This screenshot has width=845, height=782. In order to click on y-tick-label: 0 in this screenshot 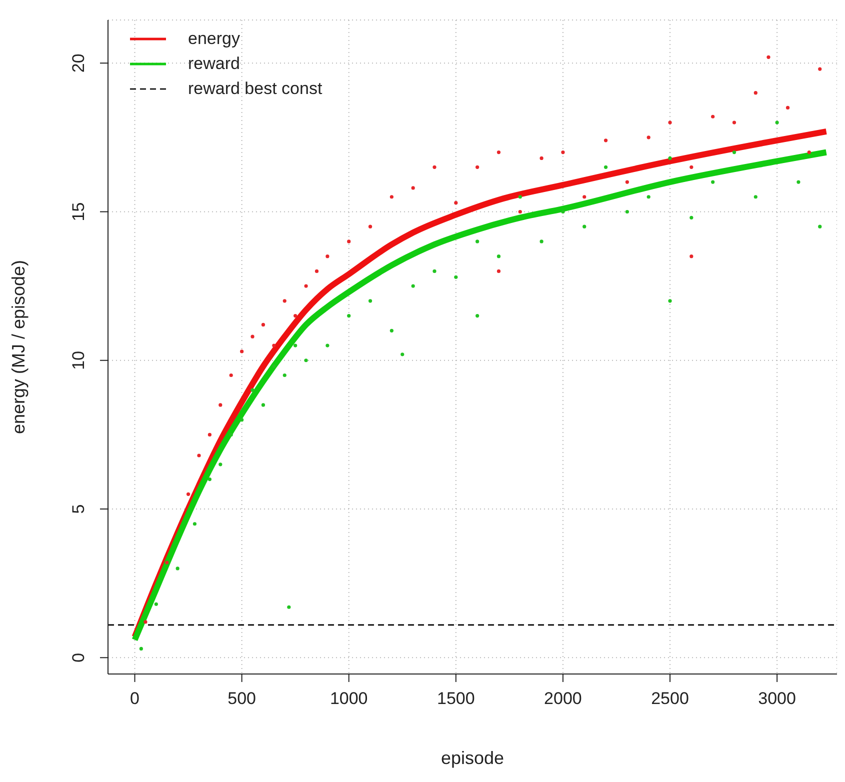, I will do `click(78, 657)`.